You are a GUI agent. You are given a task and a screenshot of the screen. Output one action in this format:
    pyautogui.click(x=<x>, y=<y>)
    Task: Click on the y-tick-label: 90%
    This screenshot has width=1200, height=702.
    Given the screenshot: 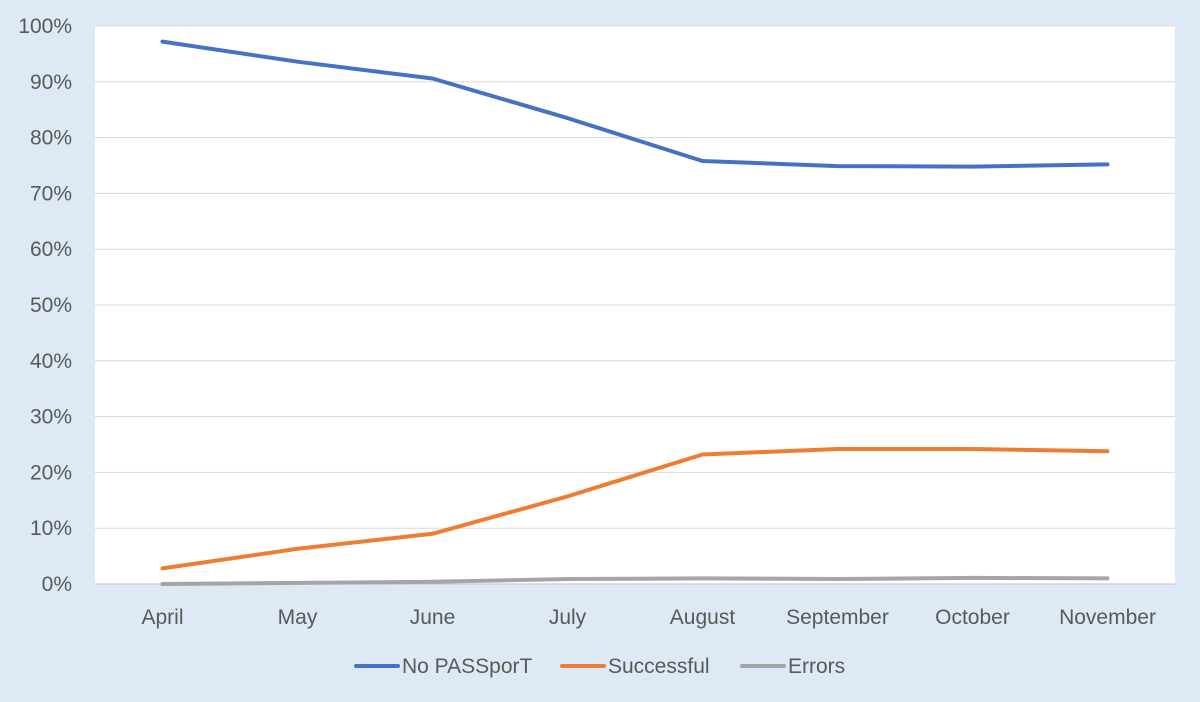 What is the action you would take?
    pyautogui.click(x=51, y=82)
    